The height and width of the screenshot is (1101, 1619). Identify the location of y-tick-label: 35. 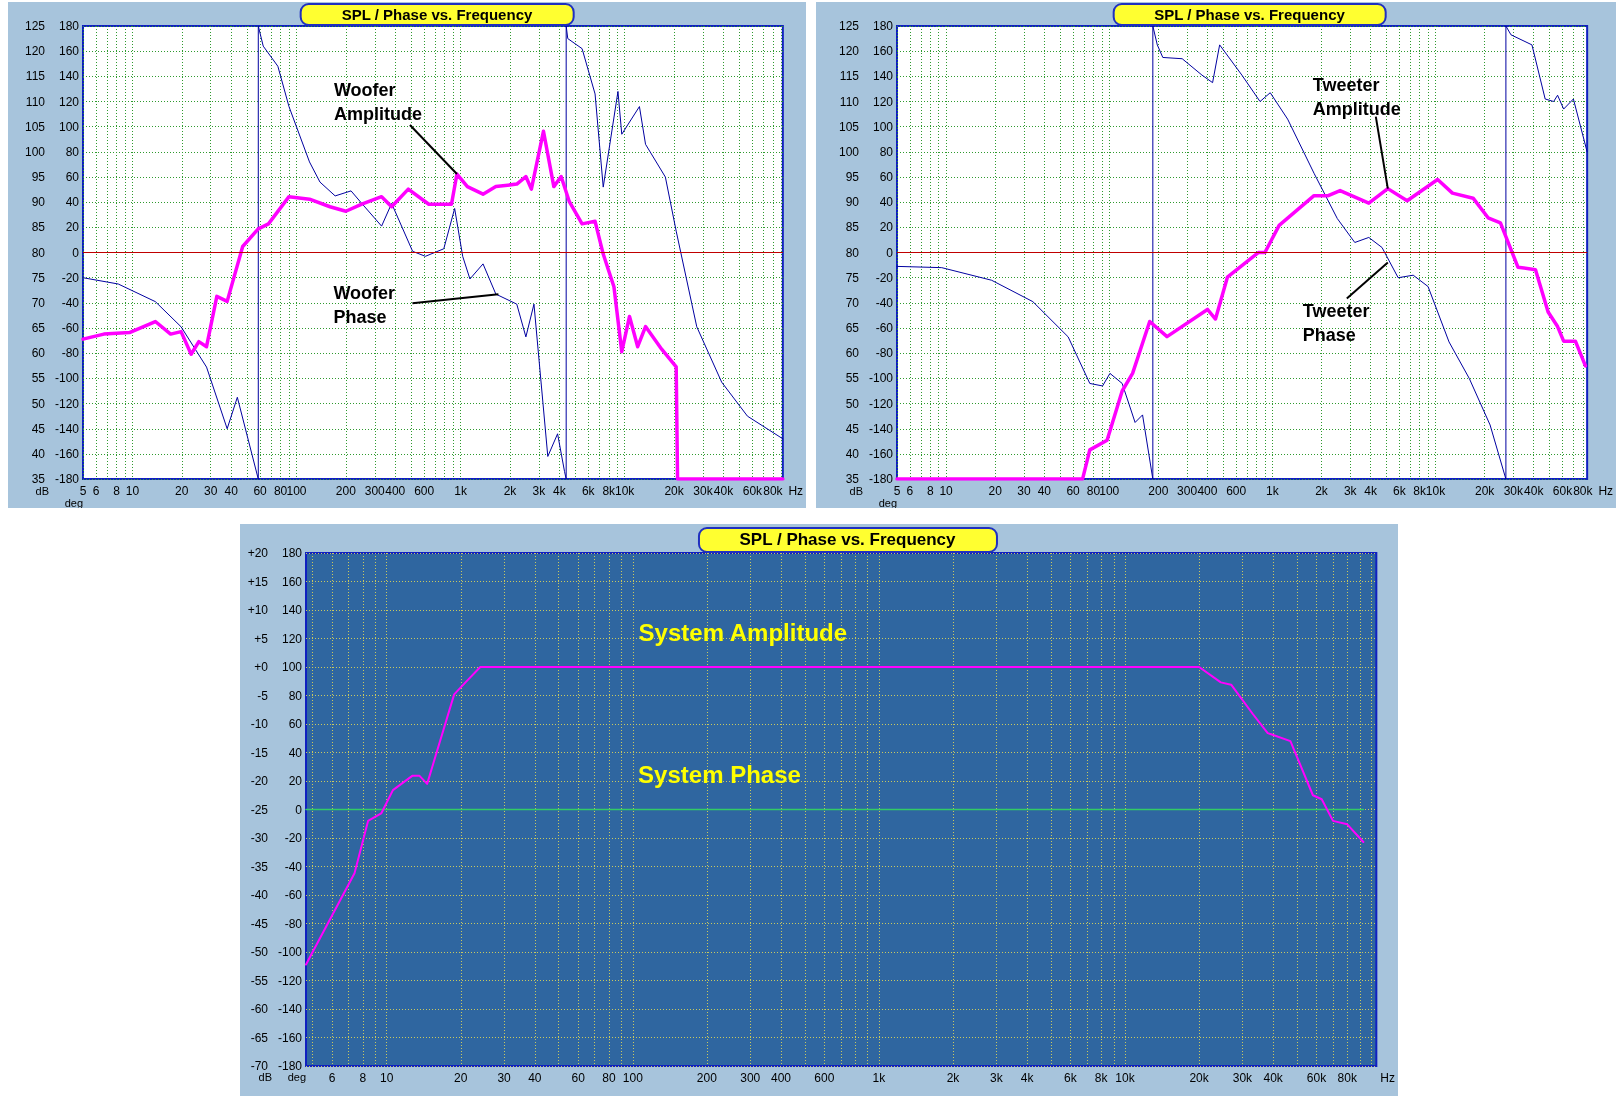
(38, 479).